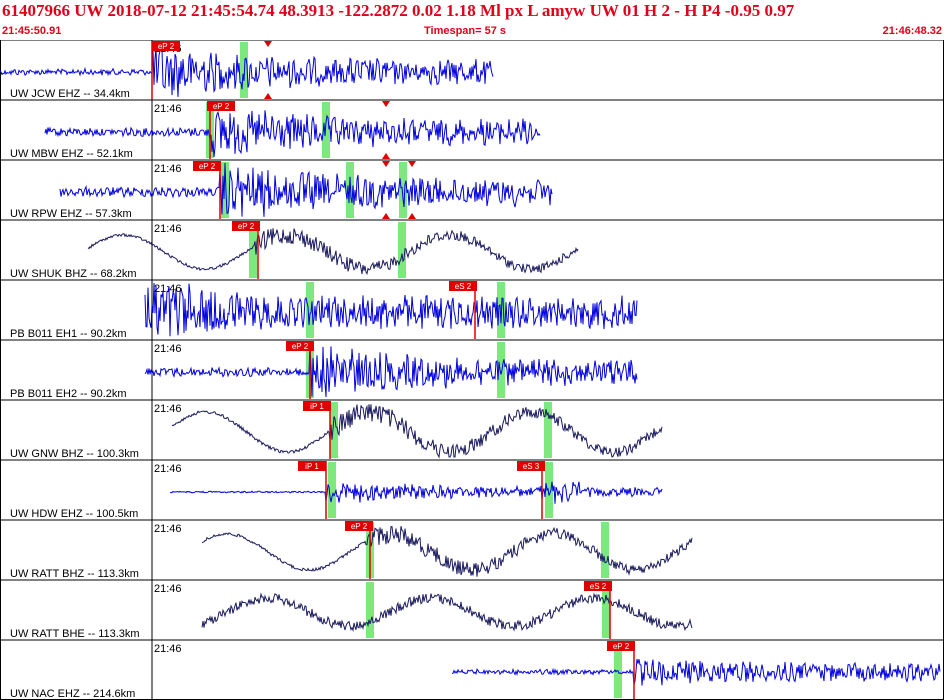 The height and width of the screenshot is (700, 944). I want to click on station-panel: 21:46 eS 2 UW RATT BHE -- 113.3km, so click(351, 610).